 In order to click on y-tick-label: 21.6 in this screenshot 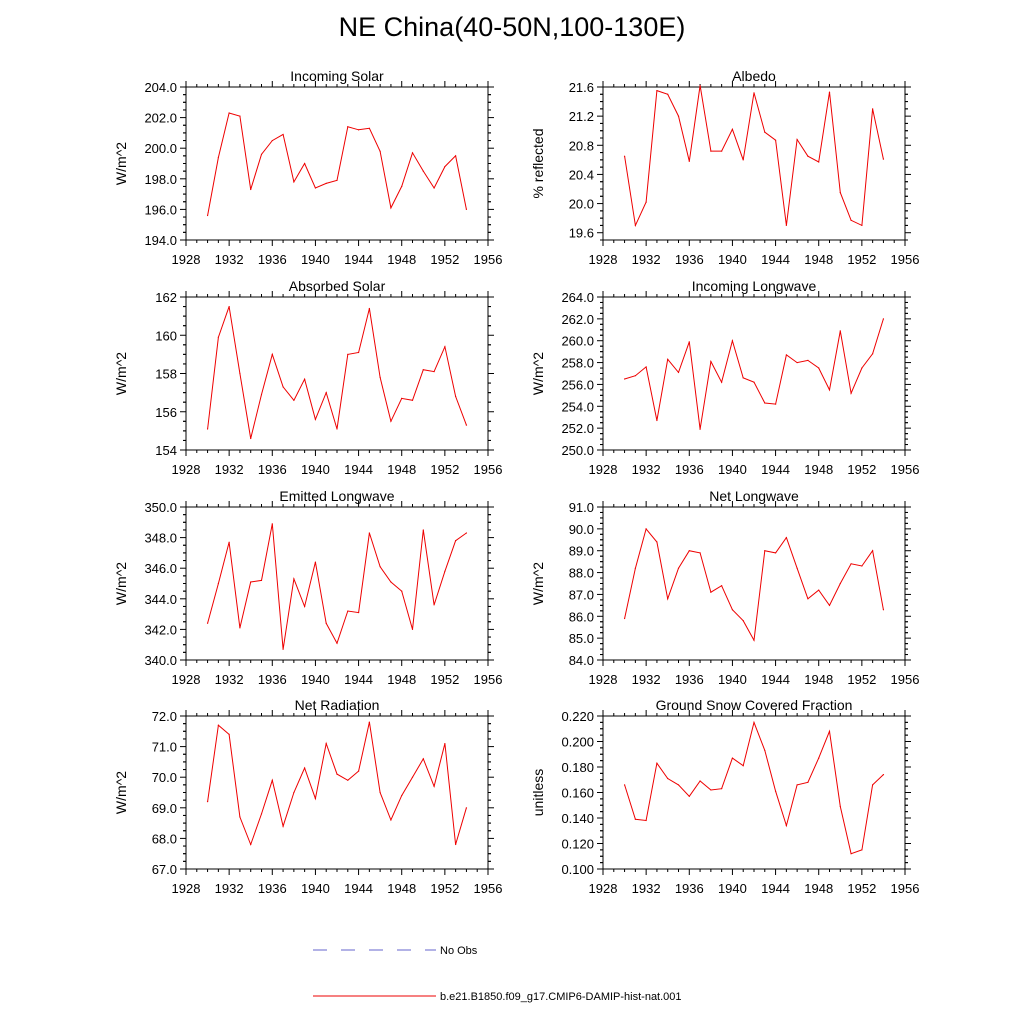, I will do `click(581, 87)`.